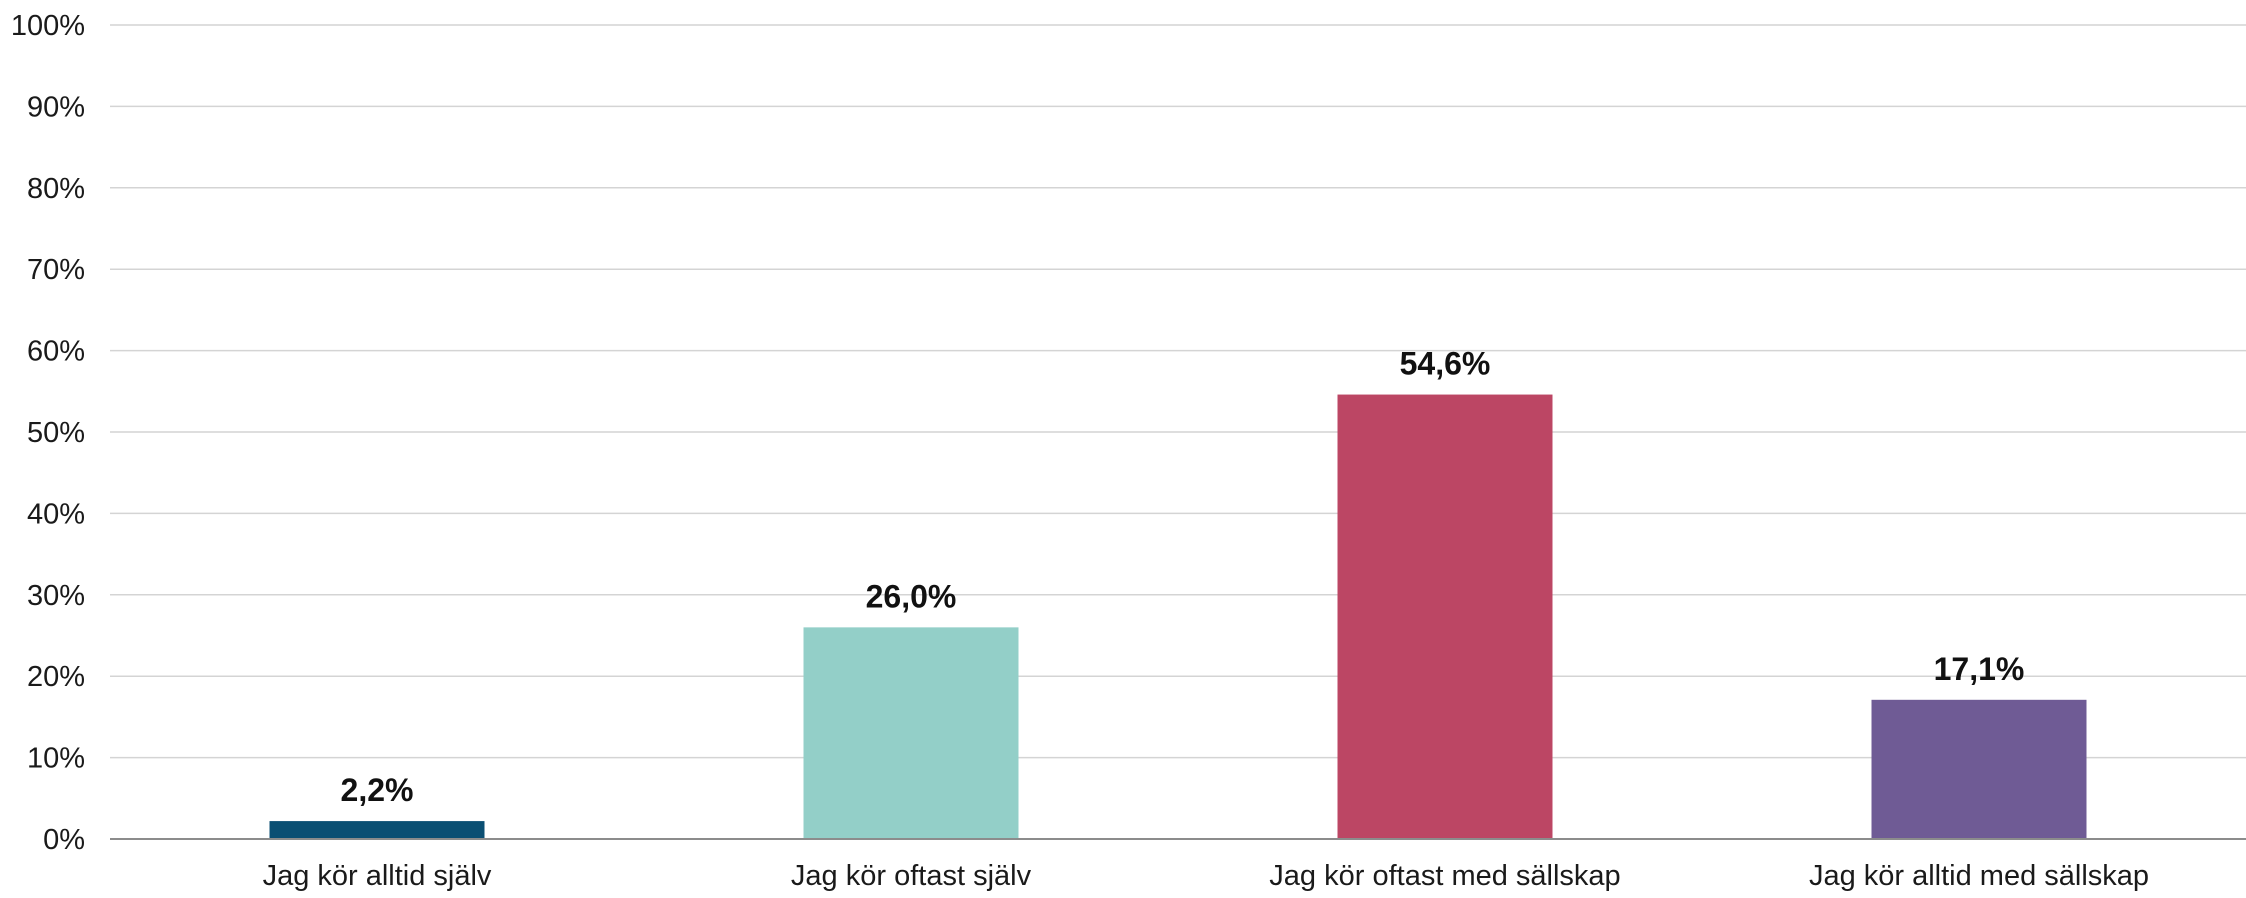 The image size is (2246, 898). Describe the element at coordinates (911, 596) in the screenshot. I see `data-label: 26,0%` at that location.